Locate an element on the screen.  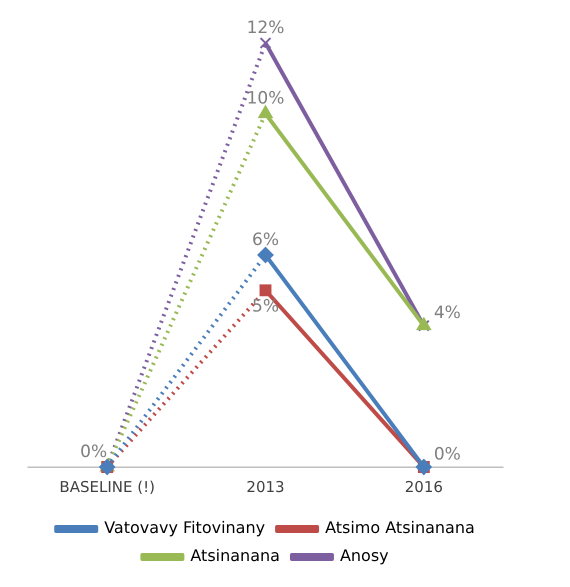
data-label: 12% is located at coordinates (265, 28).